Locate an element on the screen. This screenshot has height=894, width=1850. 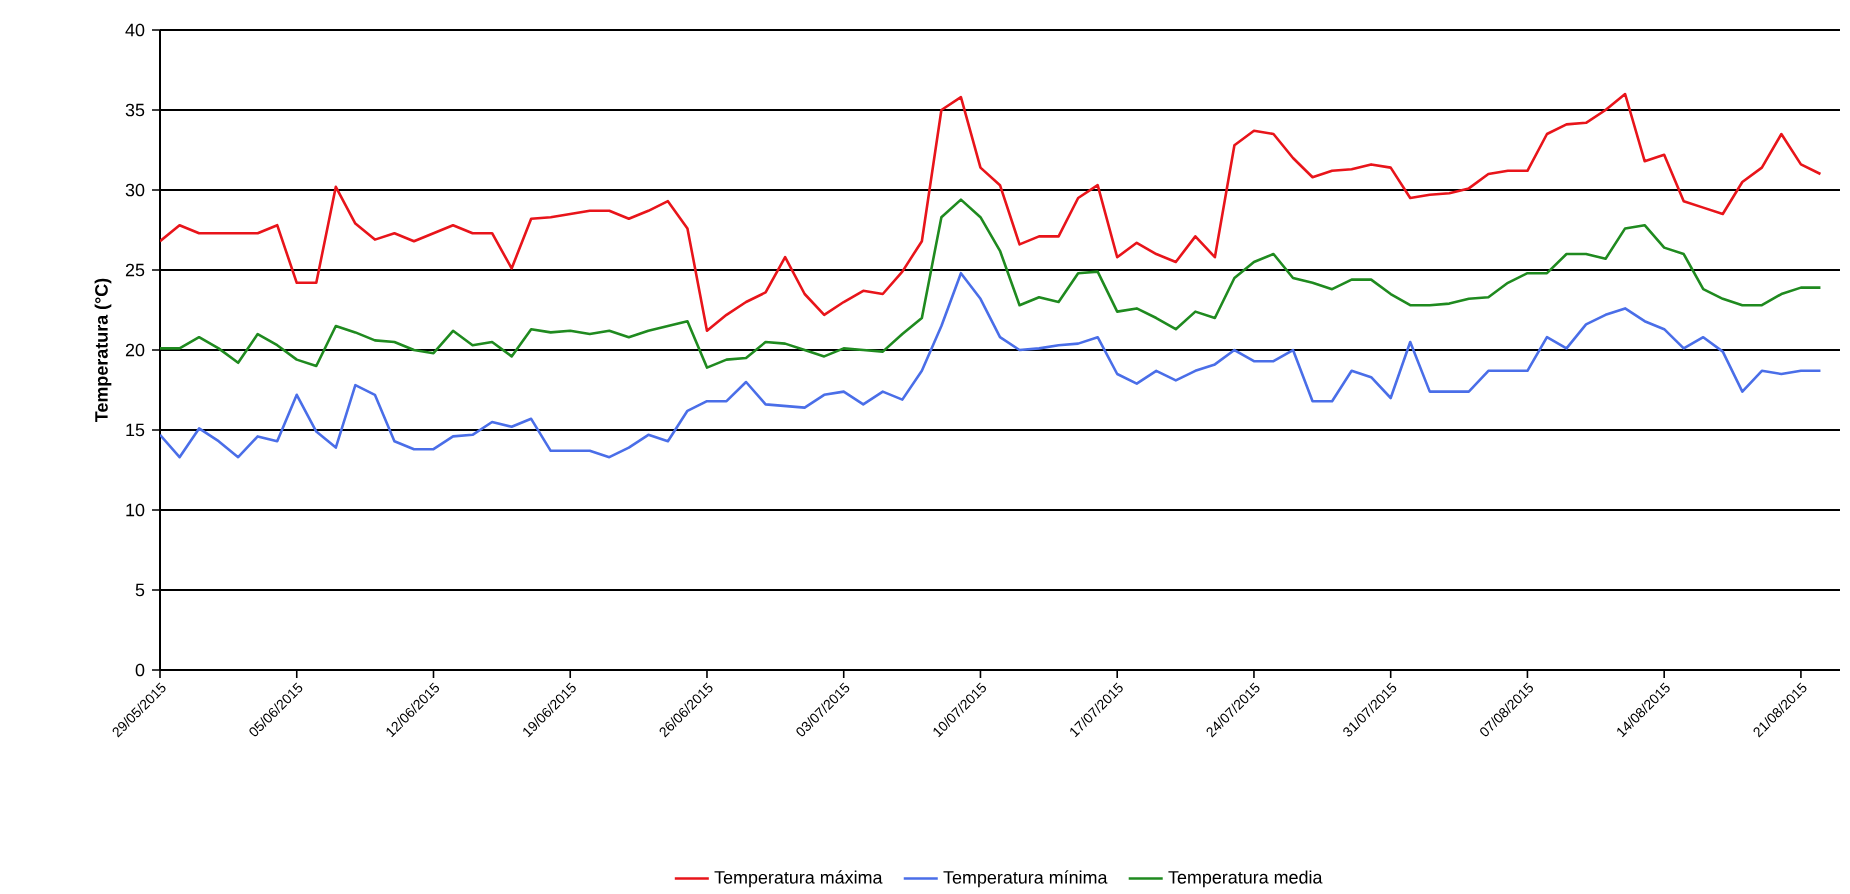
y-tick-label: 25 is located at coordinates (135, 270).